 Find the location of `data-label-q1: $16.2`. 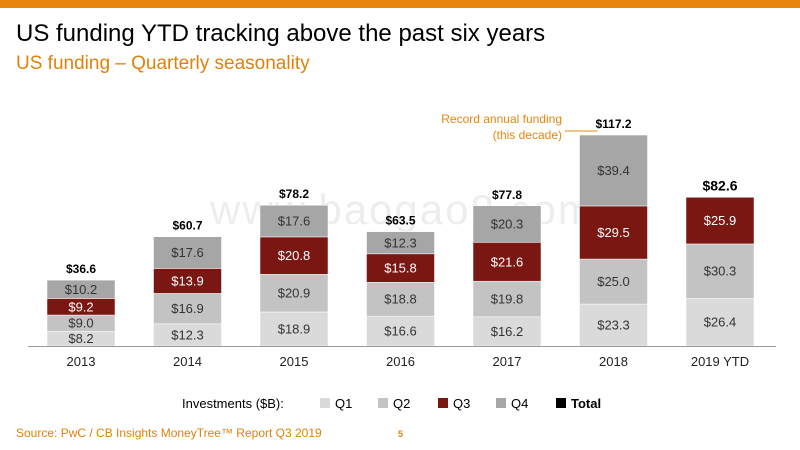

data-label-q1: $16.2 is located at coordinates (507, 331).